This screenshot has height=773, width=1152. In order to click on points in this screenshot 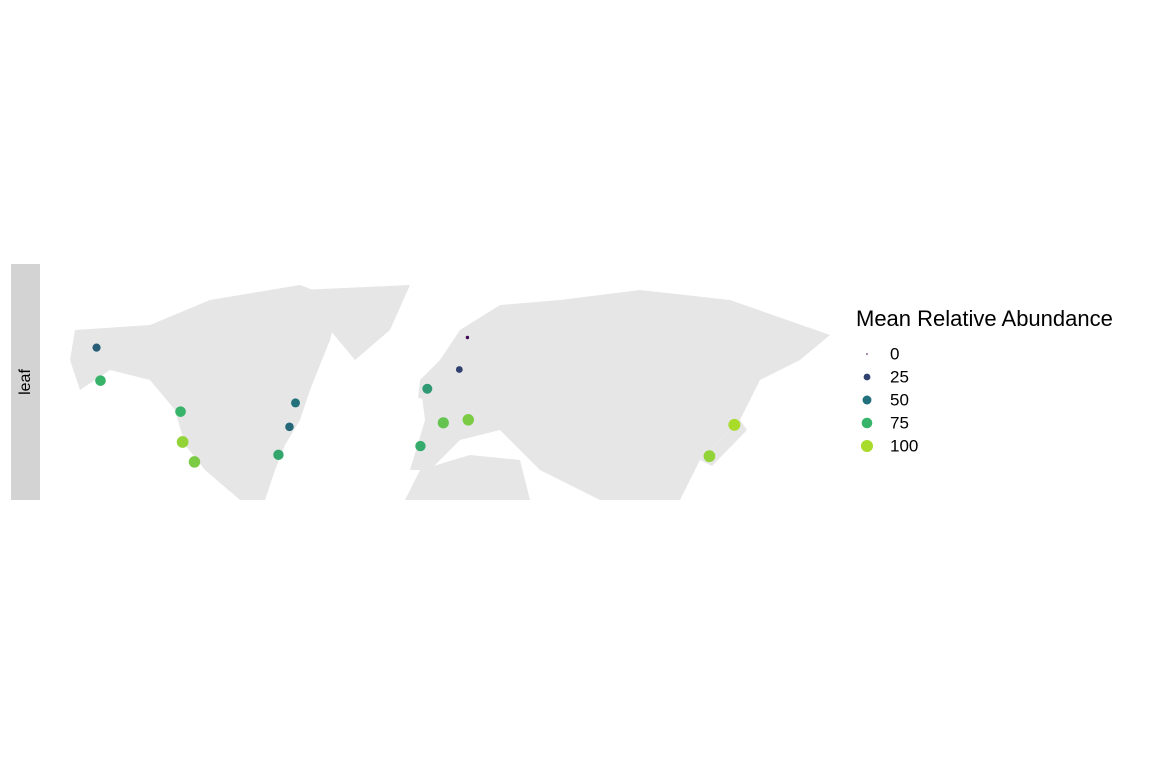, I will do `click(416, 401)`.